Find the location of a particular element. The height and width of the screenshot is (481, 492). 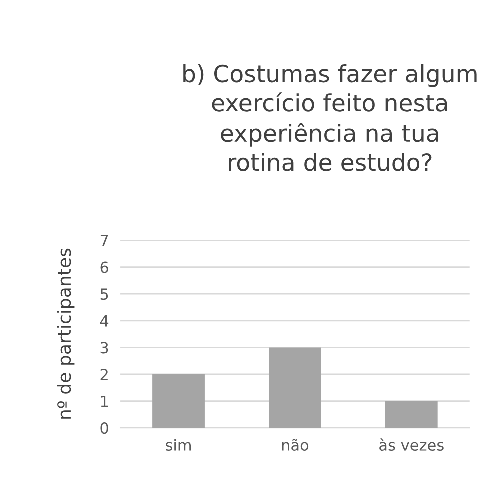

y-tick-label: 5 is located at coordinates (104, 294).